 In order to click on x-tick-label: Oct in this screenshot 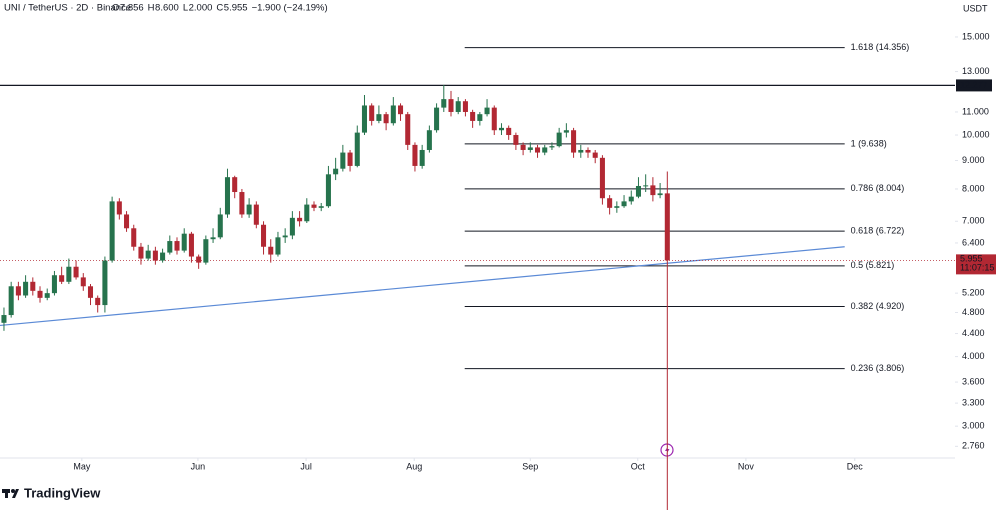, I will do `click(638, 466)`.